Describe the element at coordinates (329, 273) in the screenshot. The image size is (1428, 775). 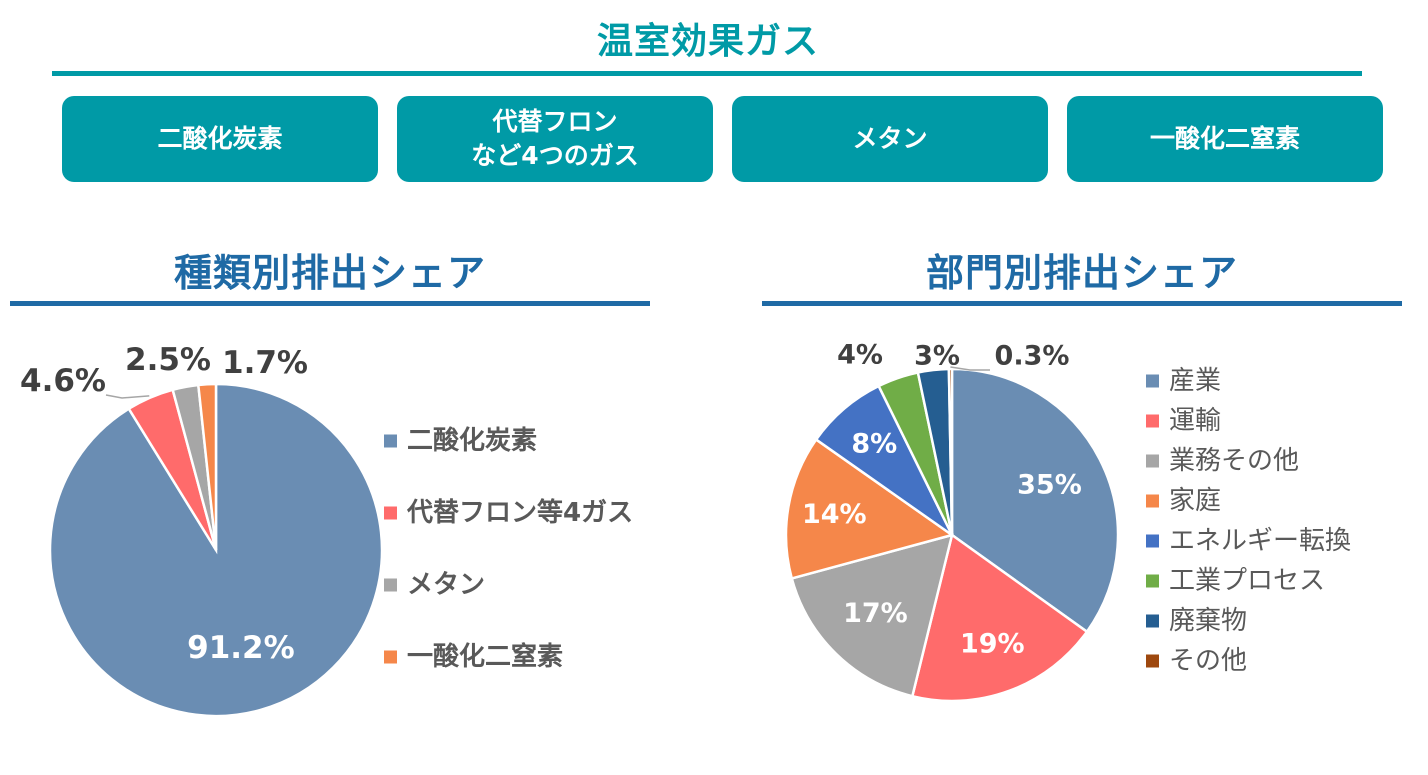
I see `chart-title-gas-type: 種類別排出シェア` at that location.